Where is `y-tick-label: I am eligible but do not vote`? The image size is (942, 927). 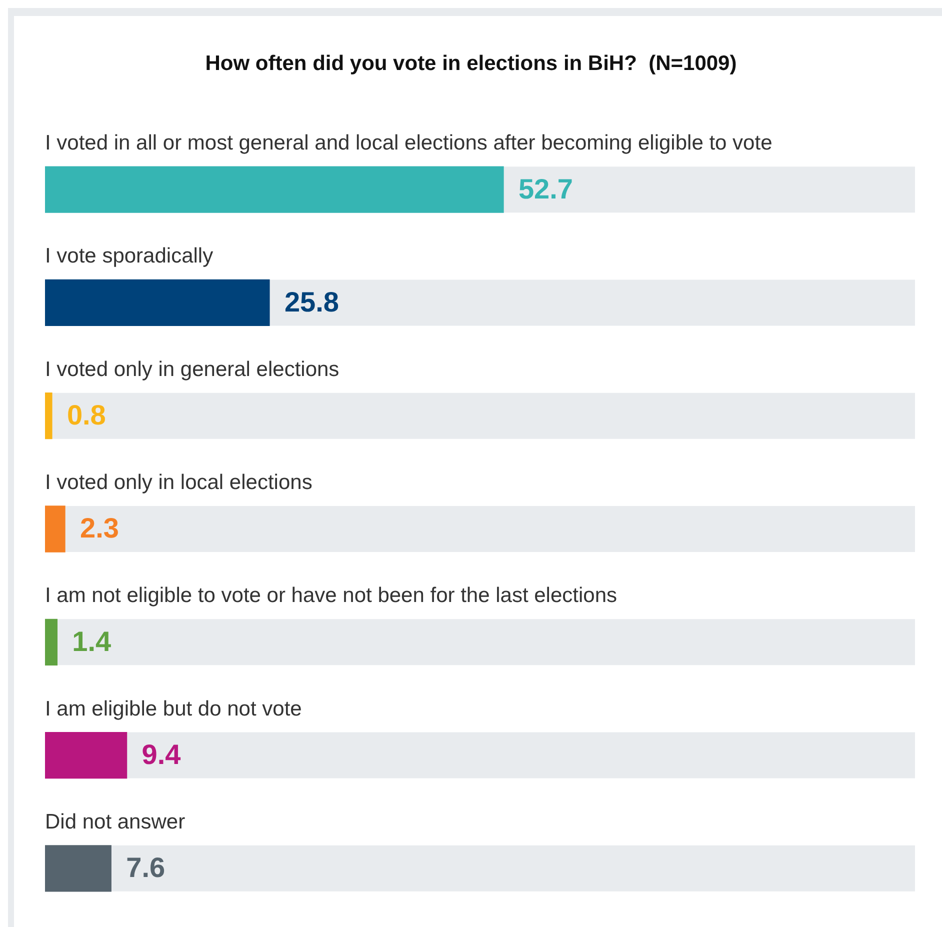
y-tick-label: I am eligible but do not vote is located at coordinates (173, 708).